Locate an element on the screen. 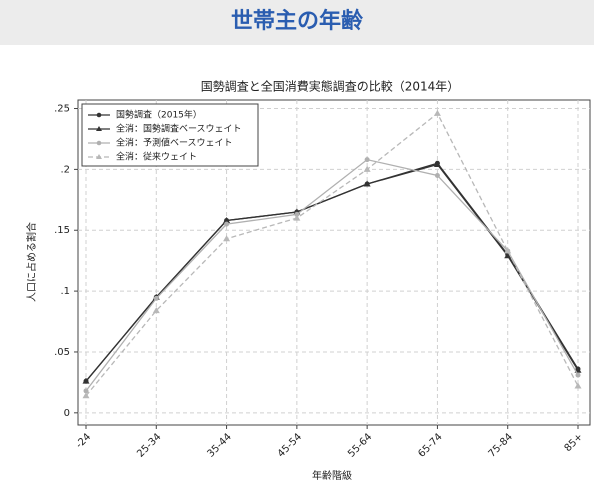  x-tick-label: 75-84 is located at coordinates (501, 445).